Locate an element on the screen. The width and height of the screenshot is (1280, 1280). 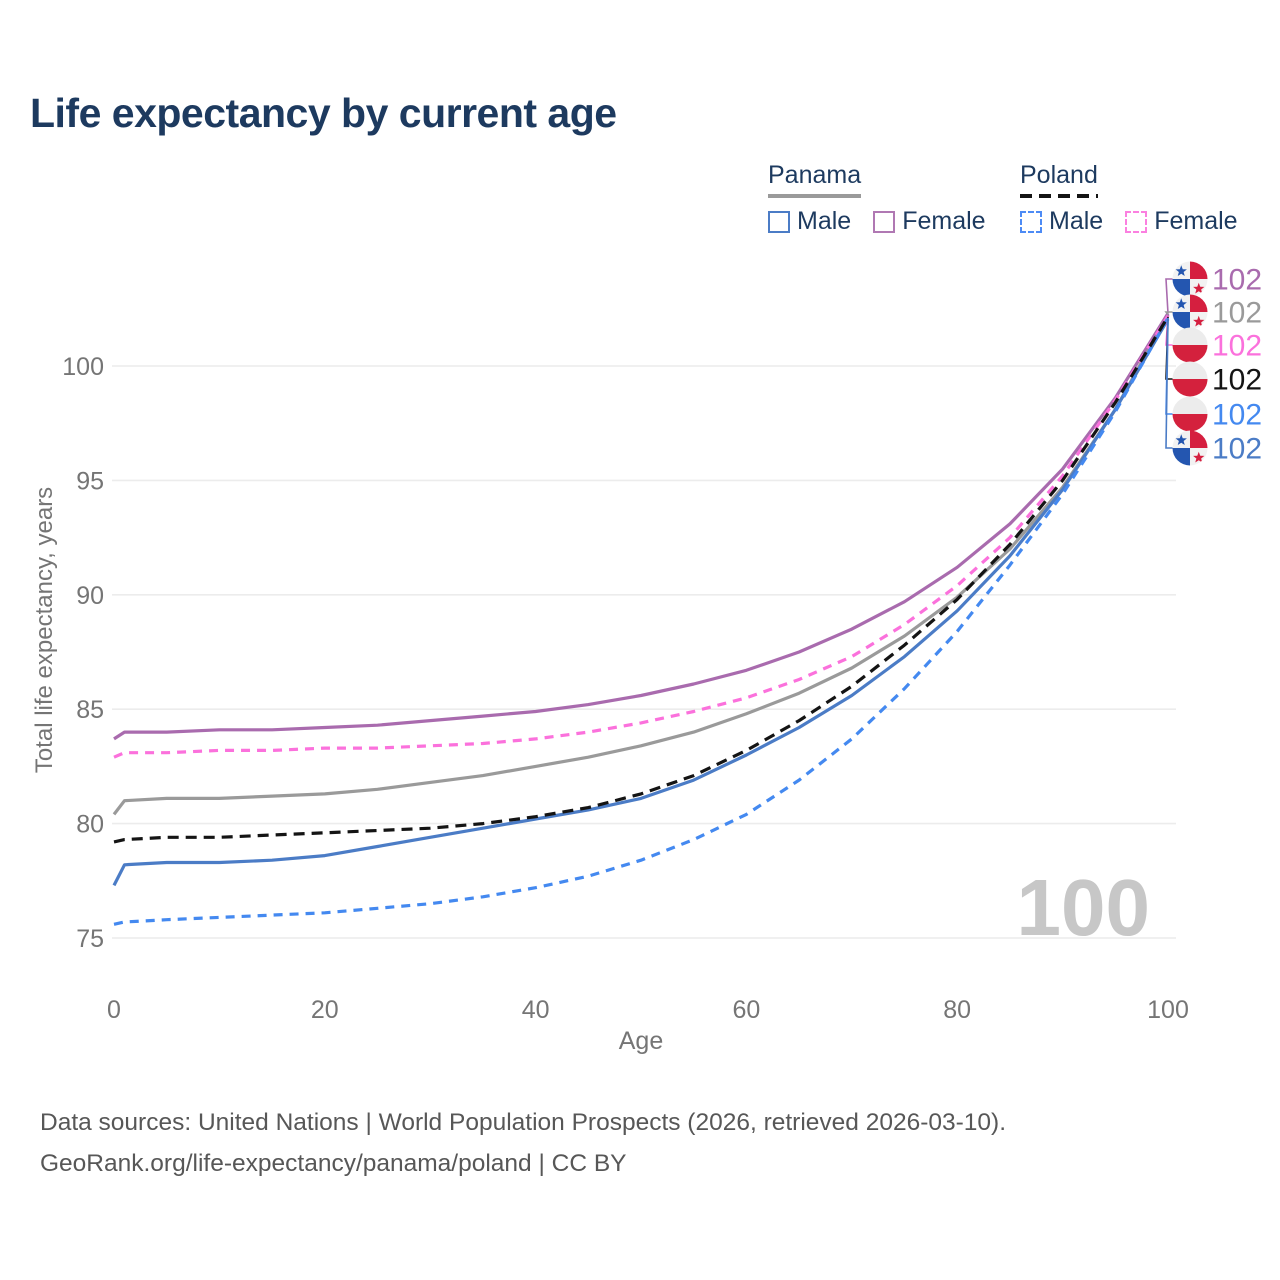
legend-swatch-poland-female-icon is located at coordinates (1136, 221).